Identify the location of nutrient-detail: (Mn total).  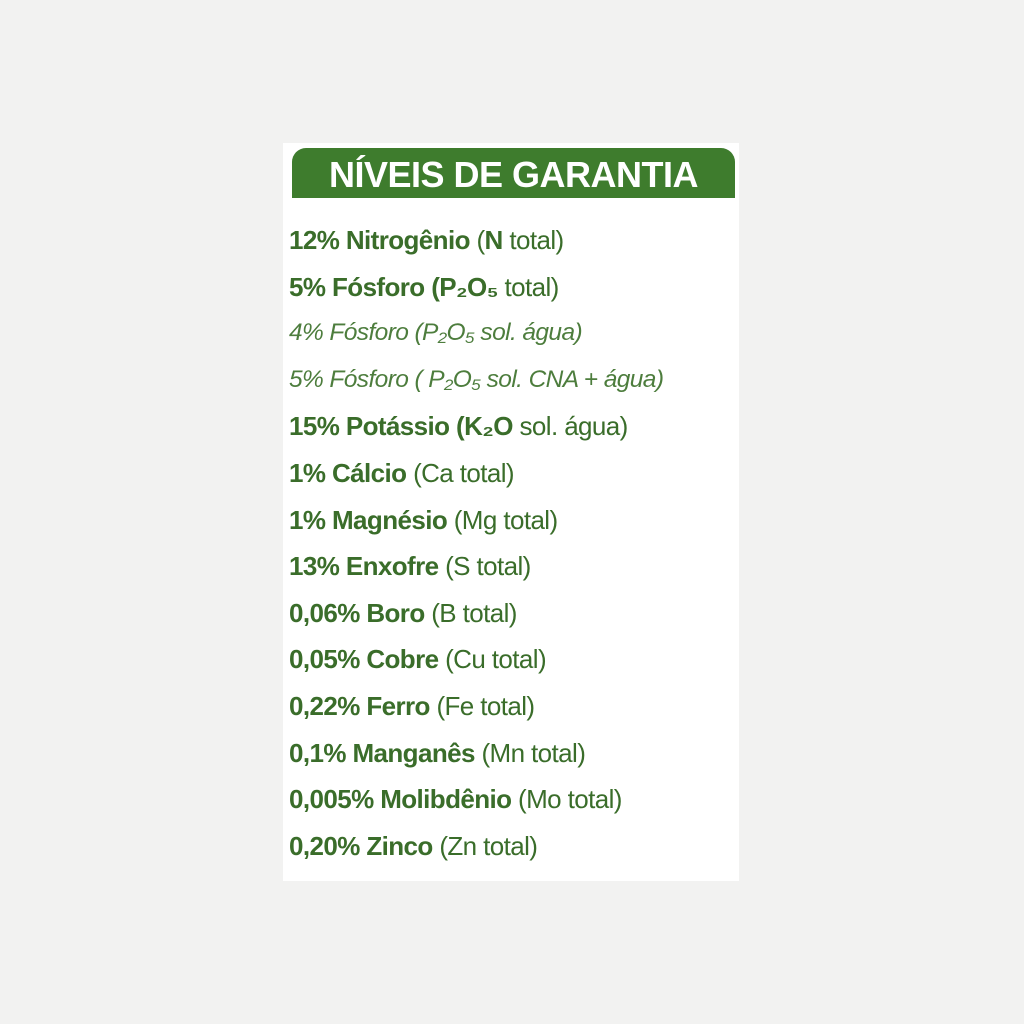
(533, 752).